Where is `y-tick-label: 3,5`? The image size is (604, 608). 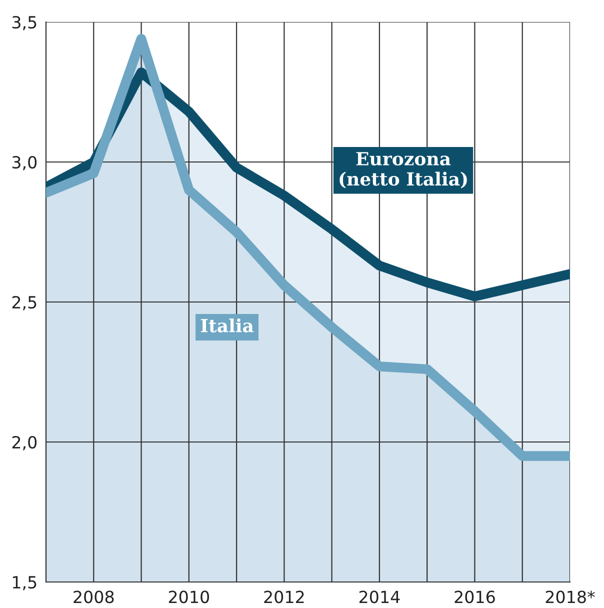
y-tick-label: 3,5 is located at coordinates (24, 23).